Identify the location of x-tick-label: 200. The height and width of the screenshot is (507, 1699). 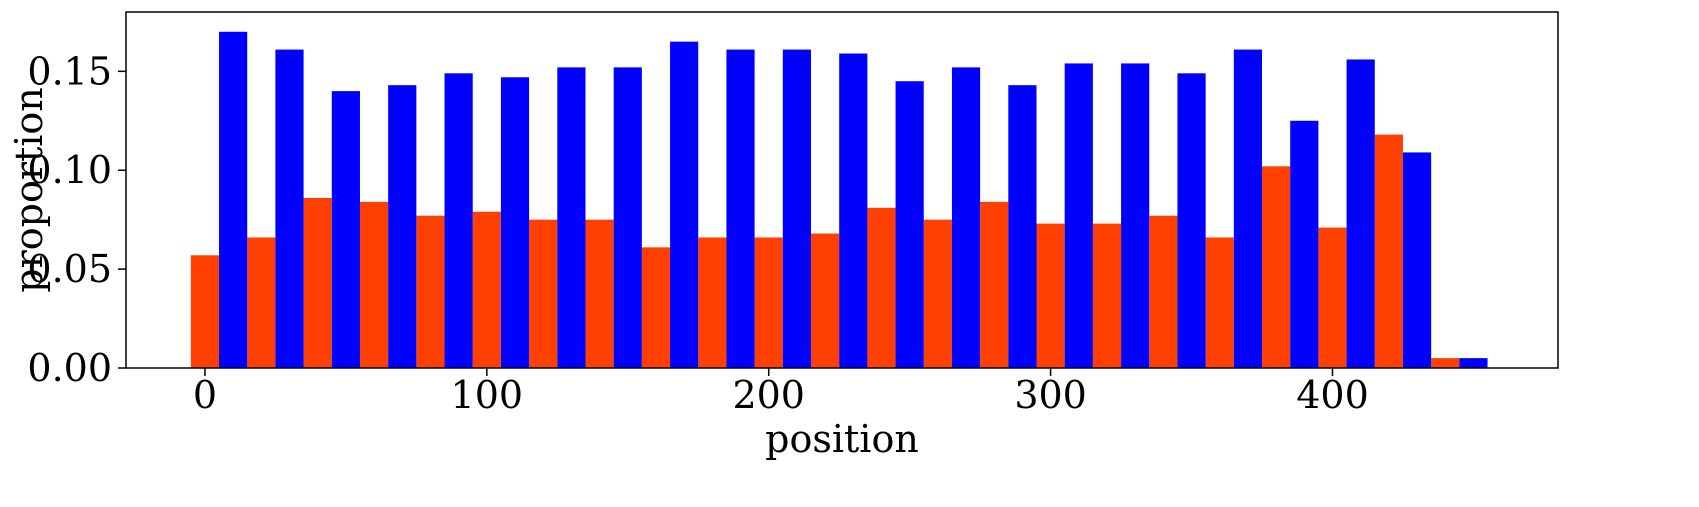
(768, 395).